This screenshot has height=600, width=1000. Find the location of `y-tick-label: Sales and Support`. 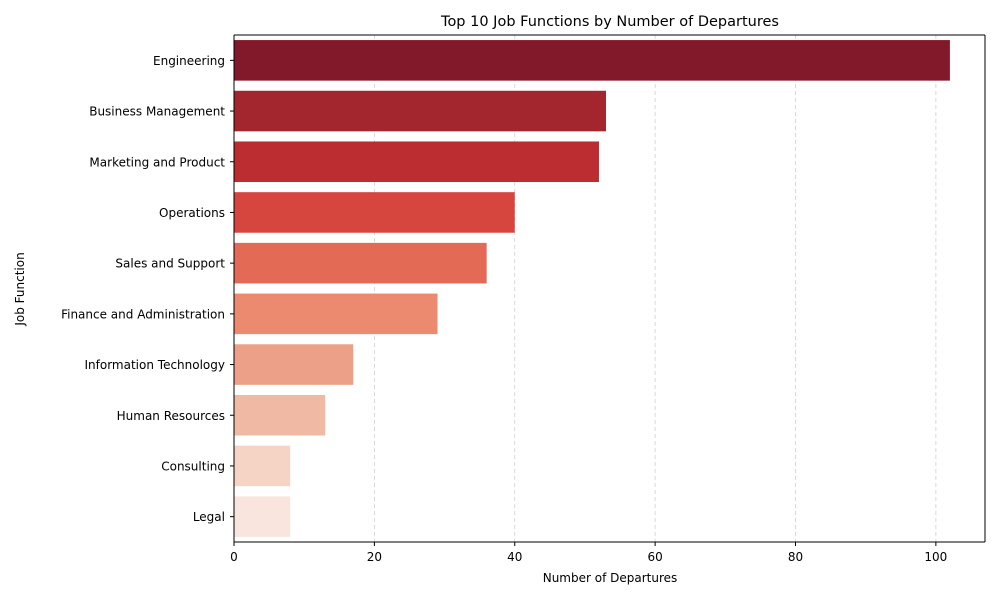

y-tick-label: Sales and Support is located at coordinates (170, 264).